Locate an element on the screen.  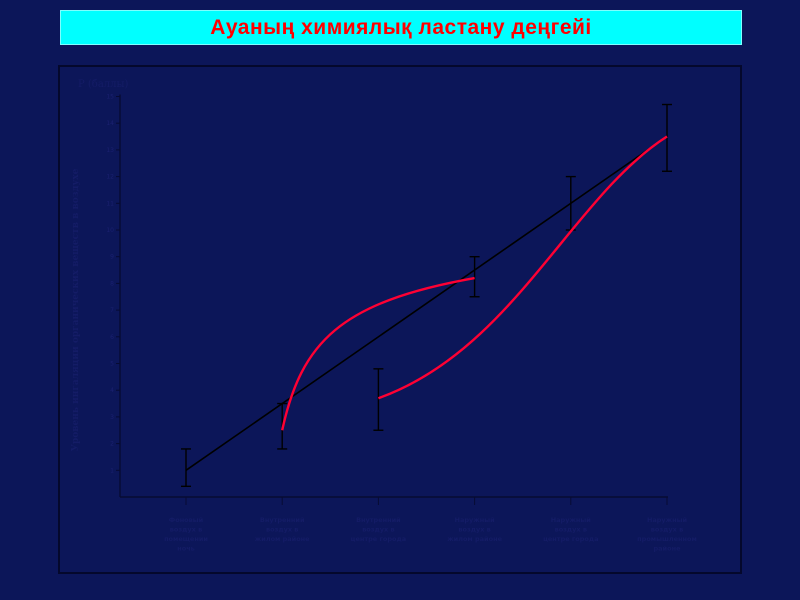
y-tick-label: 15 is located at coordinates (110, 97).